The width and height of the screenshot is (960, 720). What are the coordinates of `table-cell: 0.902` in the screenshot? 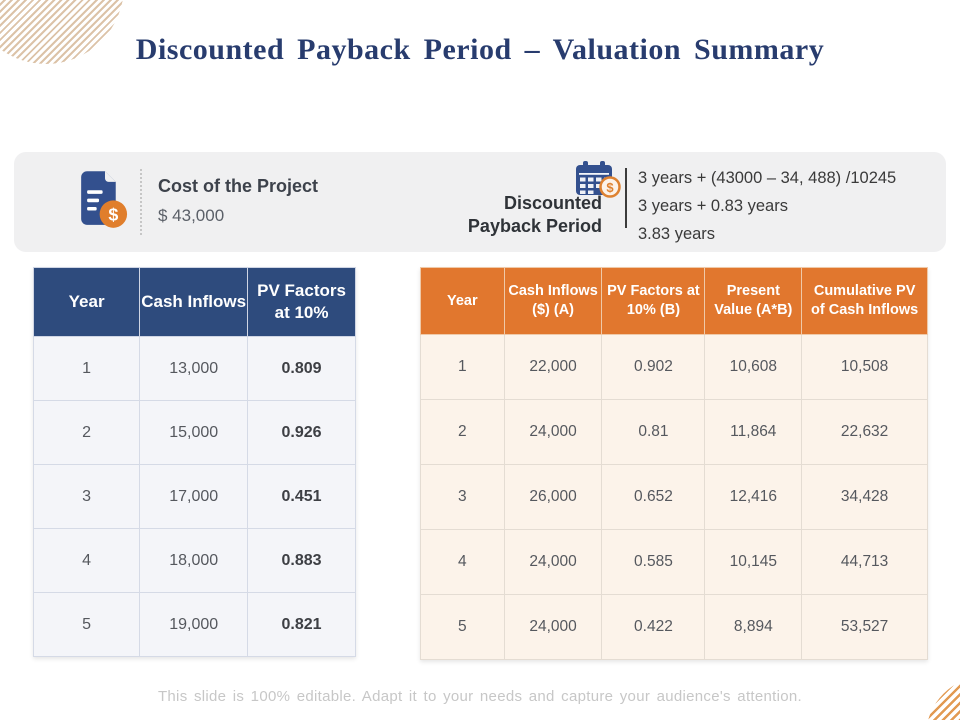 It's located at (653, 367).